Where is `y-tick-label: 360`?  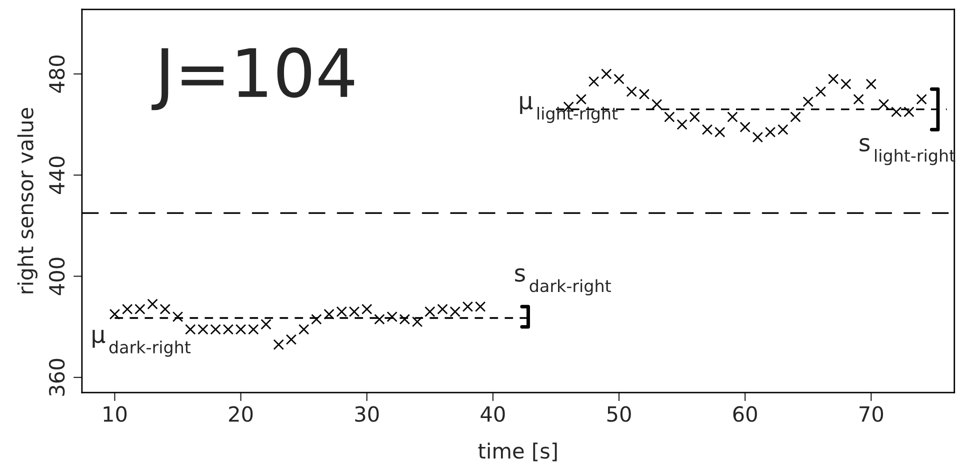 y-tick-label: 360 is located at coordinates (56, 377).